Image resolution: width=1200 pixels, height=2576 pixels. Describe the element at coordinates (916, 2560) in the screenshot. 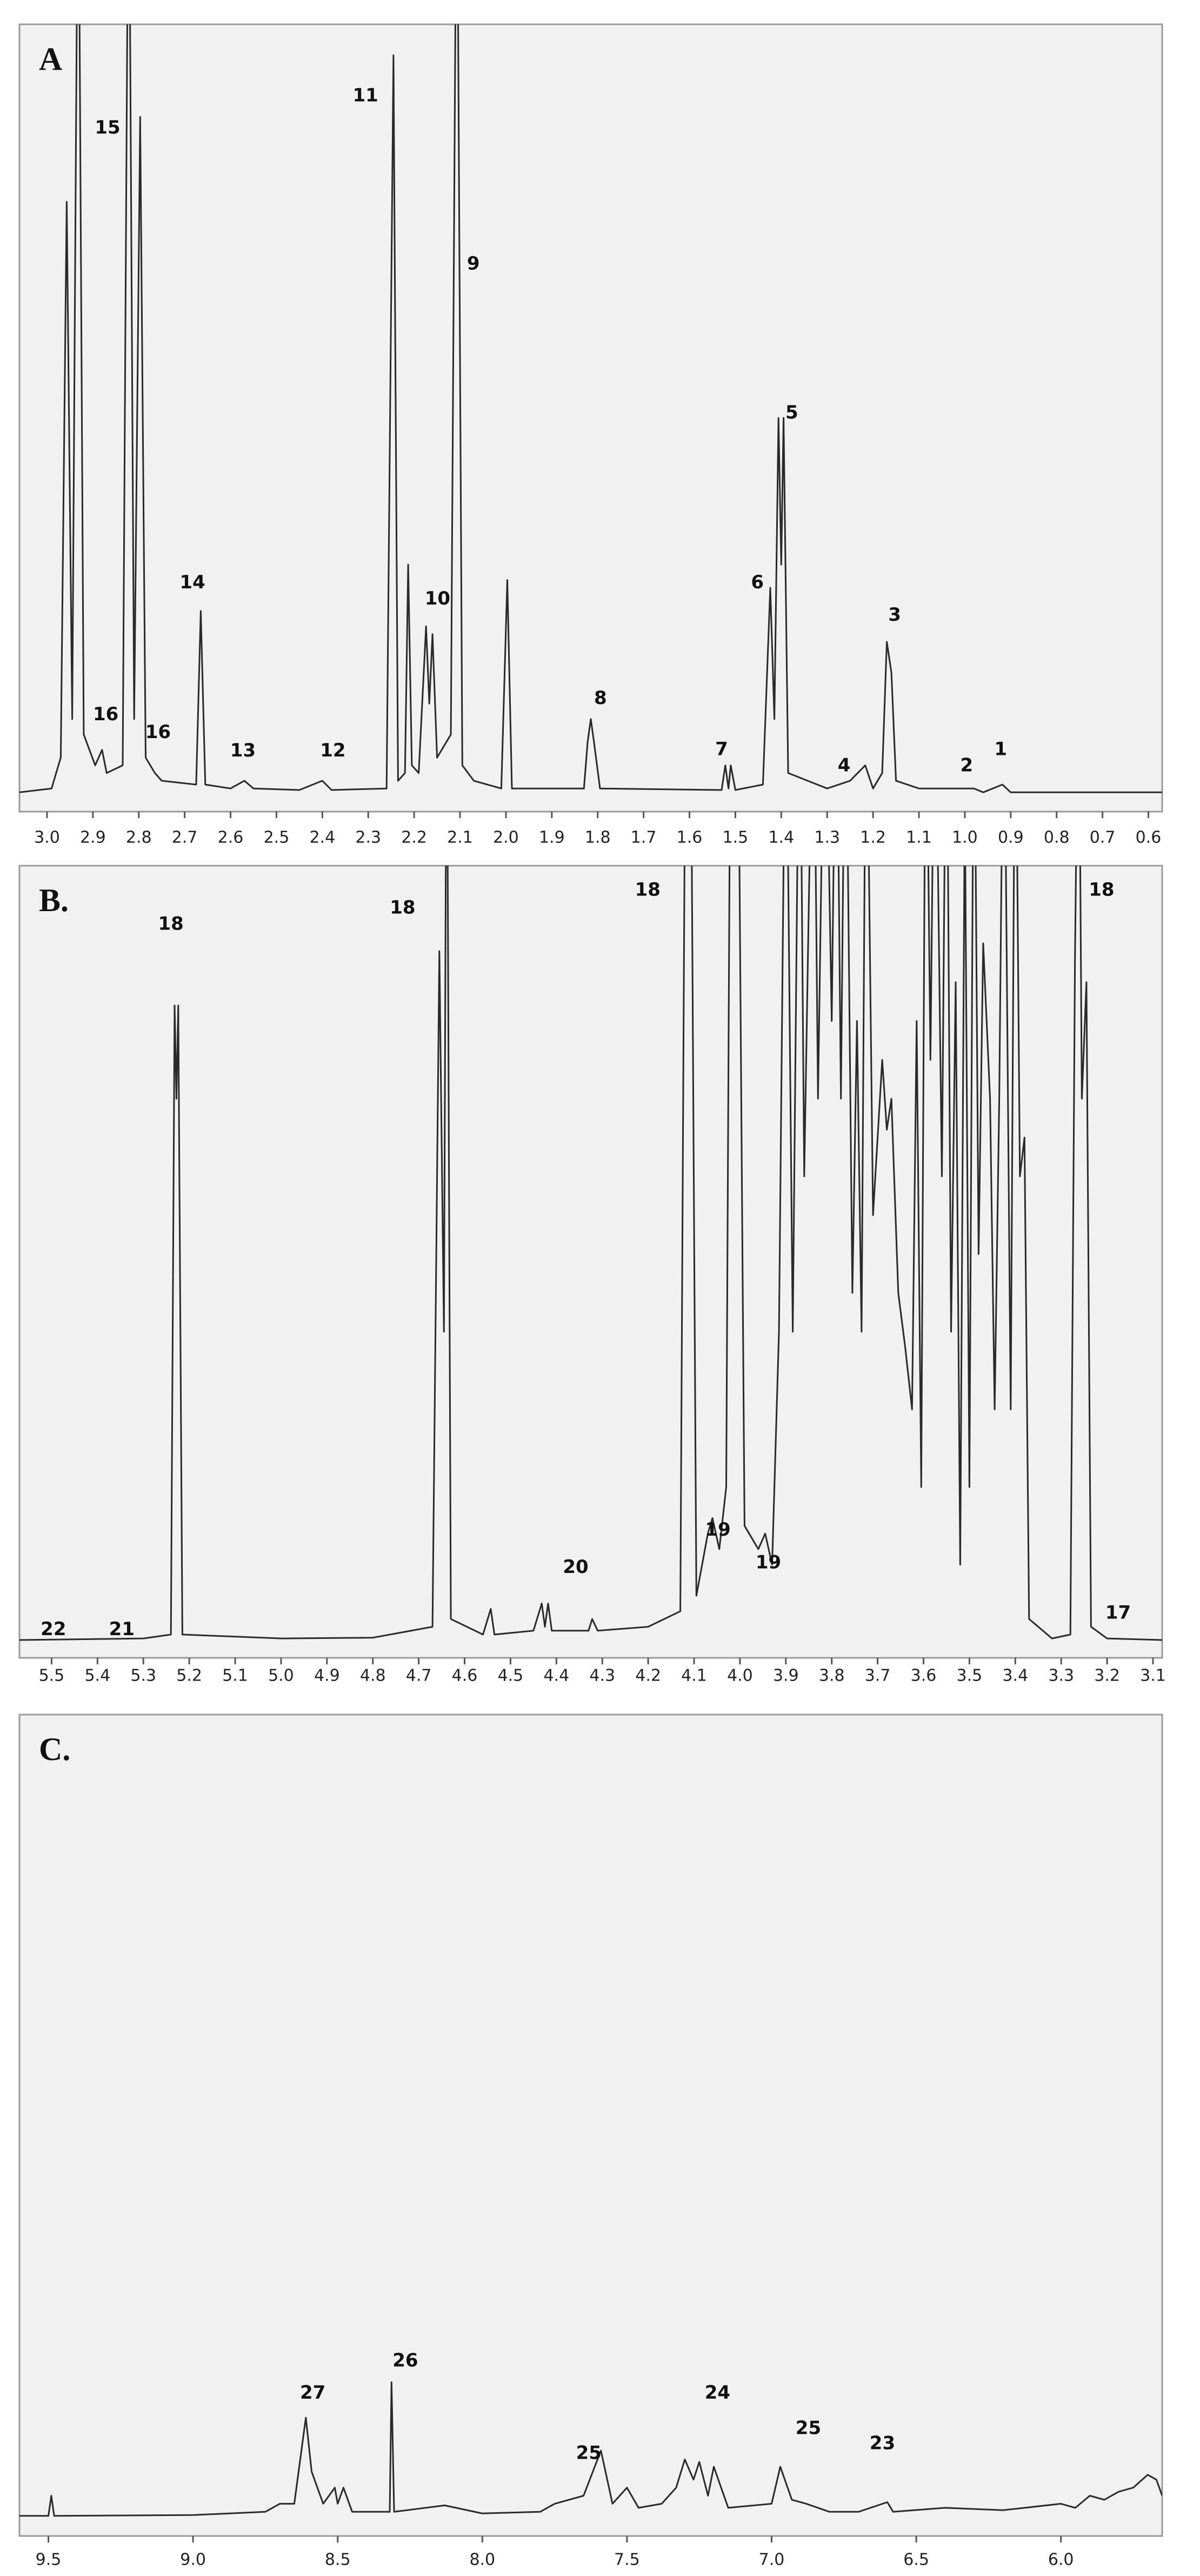

I see `x-tick-label: 6.5` at that location.